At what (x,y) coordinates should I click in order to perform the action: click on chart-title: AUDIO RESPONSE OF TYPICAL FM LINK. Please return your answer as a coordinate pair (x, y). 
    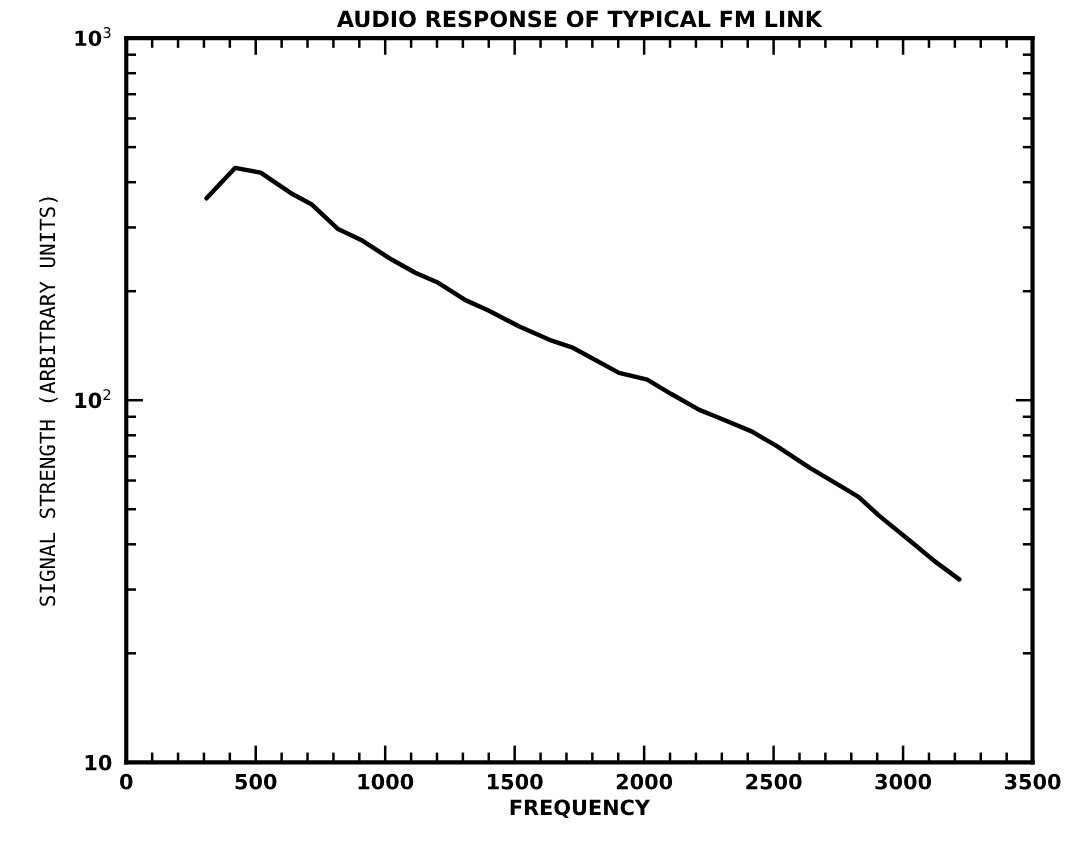
    Looking at the image, I should click on (579, 19).